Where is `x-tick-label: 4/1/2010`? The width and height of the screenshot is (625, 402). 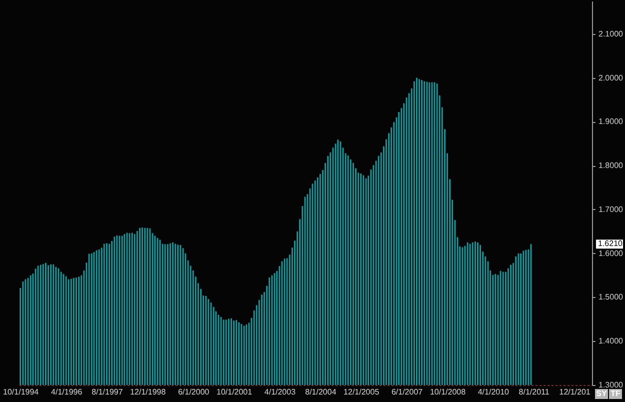 x-tick-label: 4/1/2010 is located at coordinates (494, 392).